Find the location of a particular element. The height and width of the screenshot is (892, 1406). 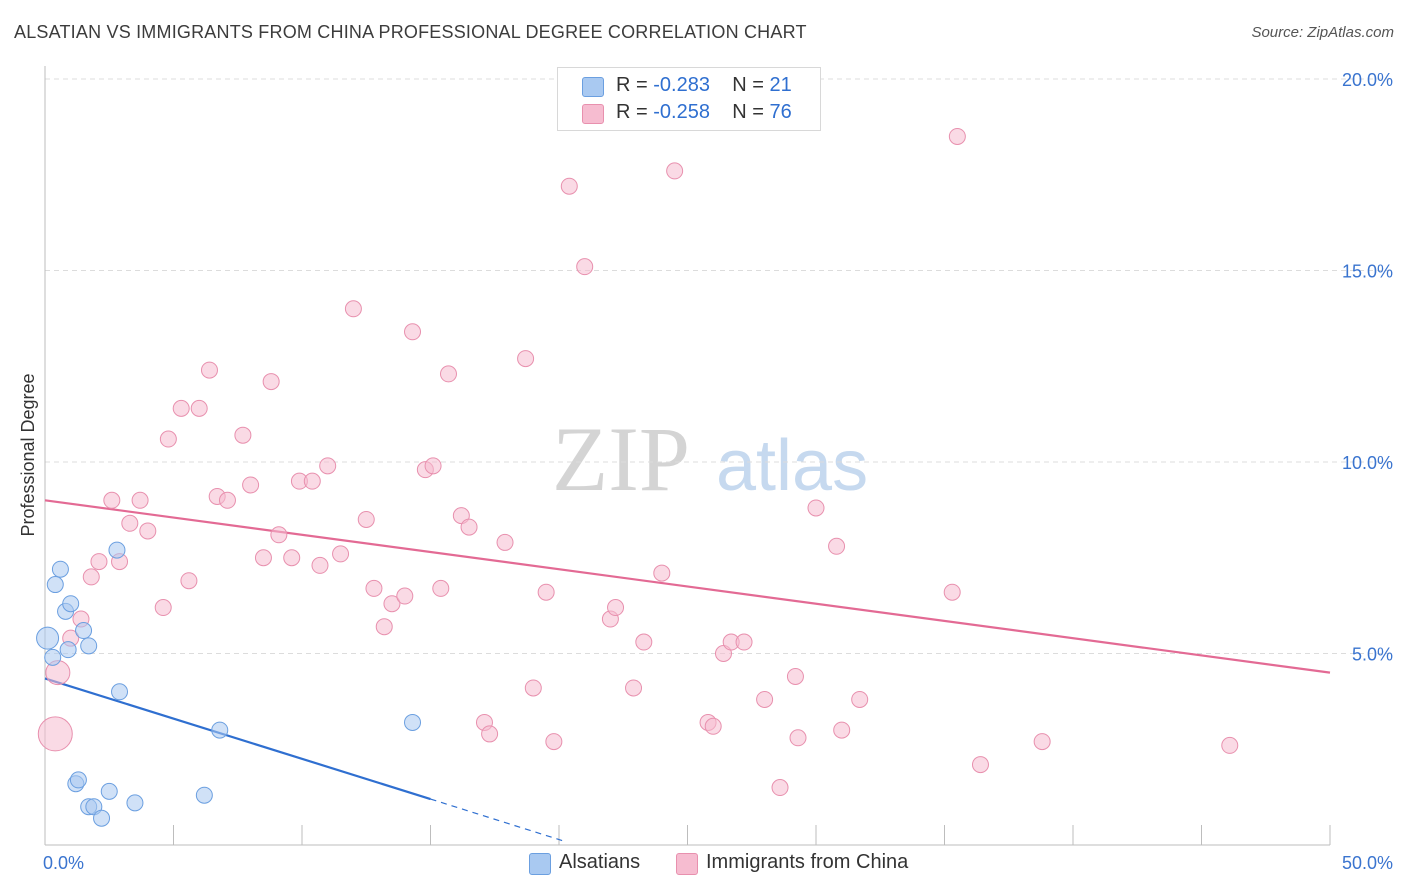

bottom-legend-swatch-immigrants-from-china is located at coordinates (687, 864).